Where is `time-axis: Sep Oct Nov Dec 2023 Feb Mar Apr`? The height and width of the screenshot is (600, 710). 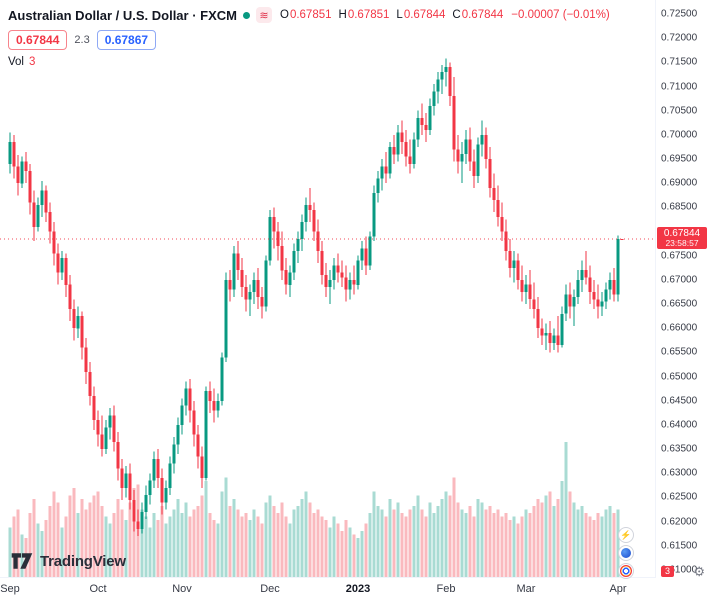
time-axis: Sep Oct Nov Dec 2023 Feb Mar Apr is located at coordinates (328, 589).